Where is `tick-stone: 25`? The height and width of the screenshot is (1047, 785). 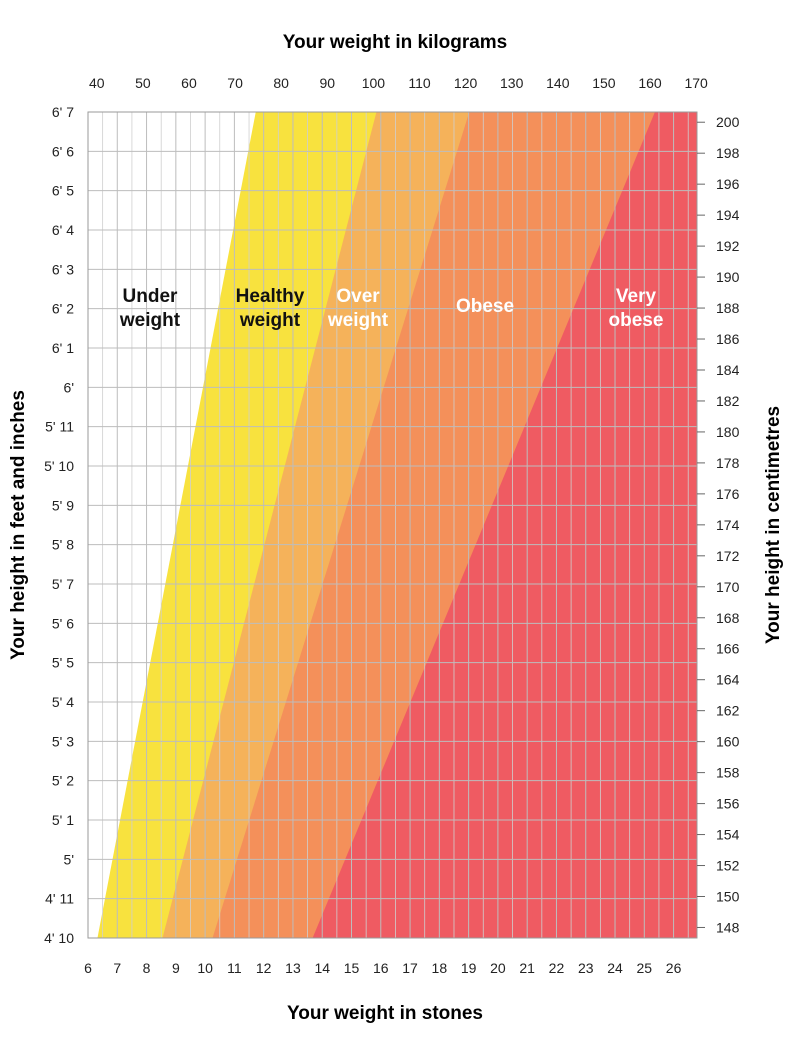 tick-stone: 25 is located at coordinates (645, 968).